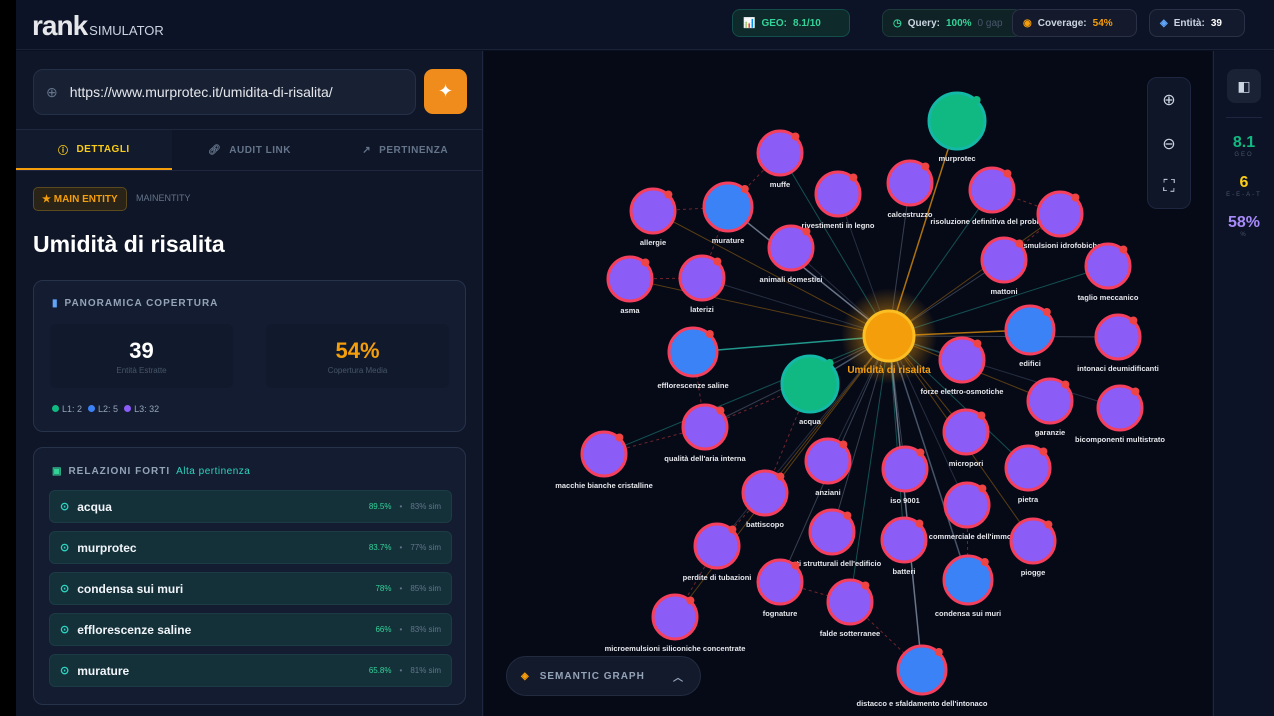 This screenshot has height=716, width=1274. I want to click on tab-dettagli: ⓘ DETTAGLI, so click(94, 150).